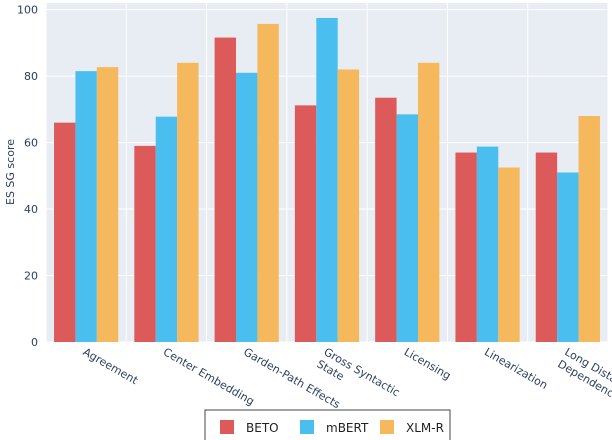 The width and height of the screenshot is (612, 440). I want to click on y-axis-title: ES SG score, so click(10, 172).